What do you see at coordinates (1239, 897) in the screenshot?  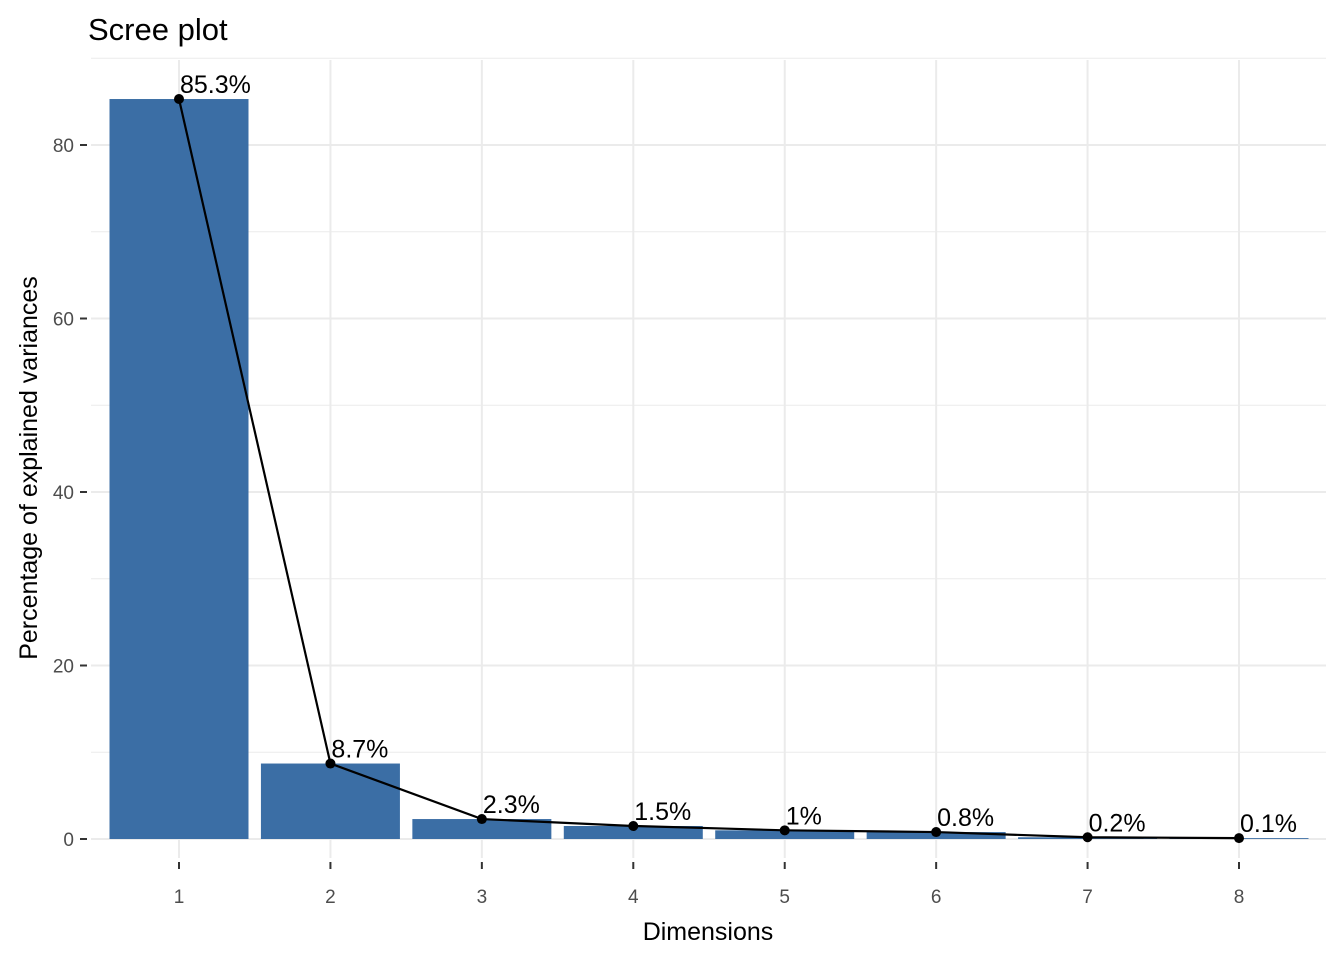 I see `x-tick-label: 8` at bounding box center [1239, 897].